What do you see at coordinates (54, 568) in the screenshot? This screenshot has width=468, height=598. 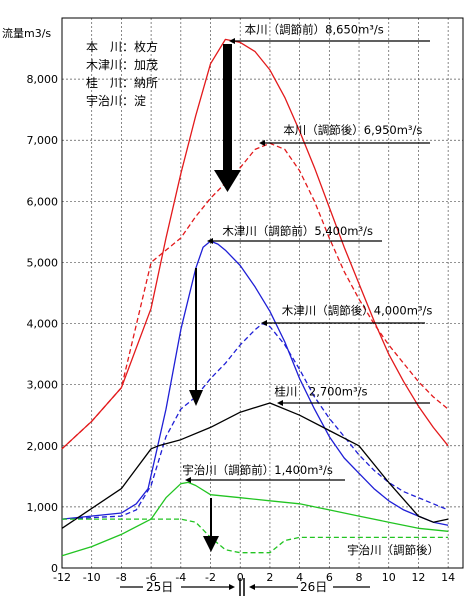 I see `y-tick-label: 0` at bounding box center [54, 568].